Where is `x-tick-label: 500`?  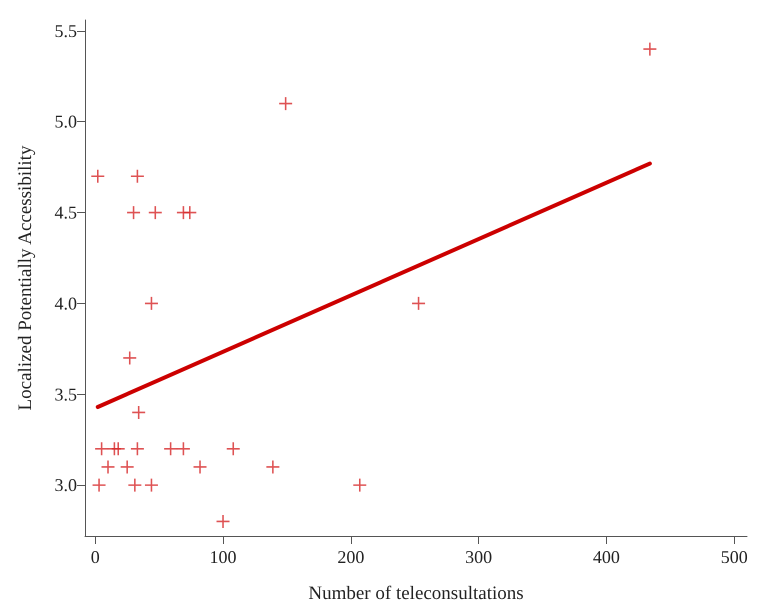 x-tick-label: 500 is located at coordinates (734, 557).